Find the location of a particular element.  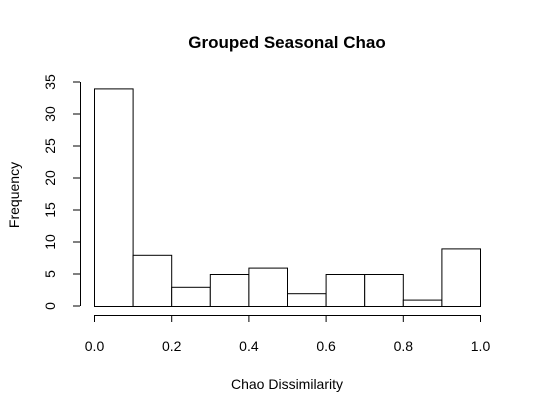

y-axis: 0 5 10 15 20 25 30 35 is located at coordinates (61, 192).